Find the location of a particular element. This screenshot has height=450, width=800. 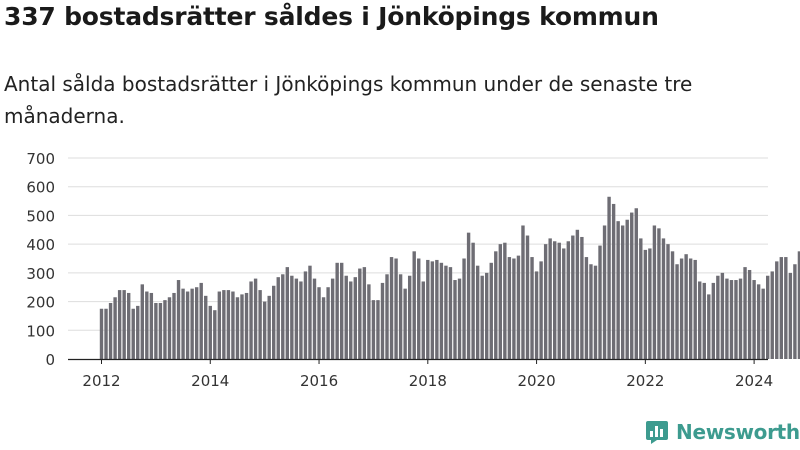

y-tick-label: 500 is located at coordinates (40, 216).